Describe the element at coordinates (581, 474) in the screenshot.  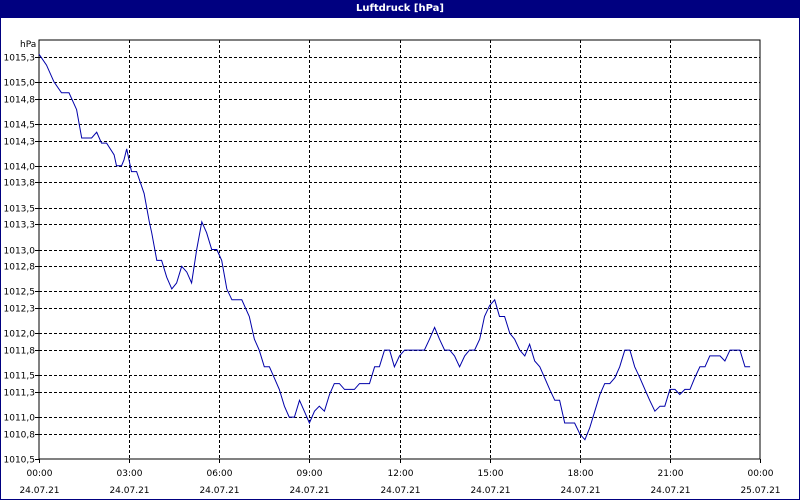
I see `x-tick-time-label: 18:00` at that location.